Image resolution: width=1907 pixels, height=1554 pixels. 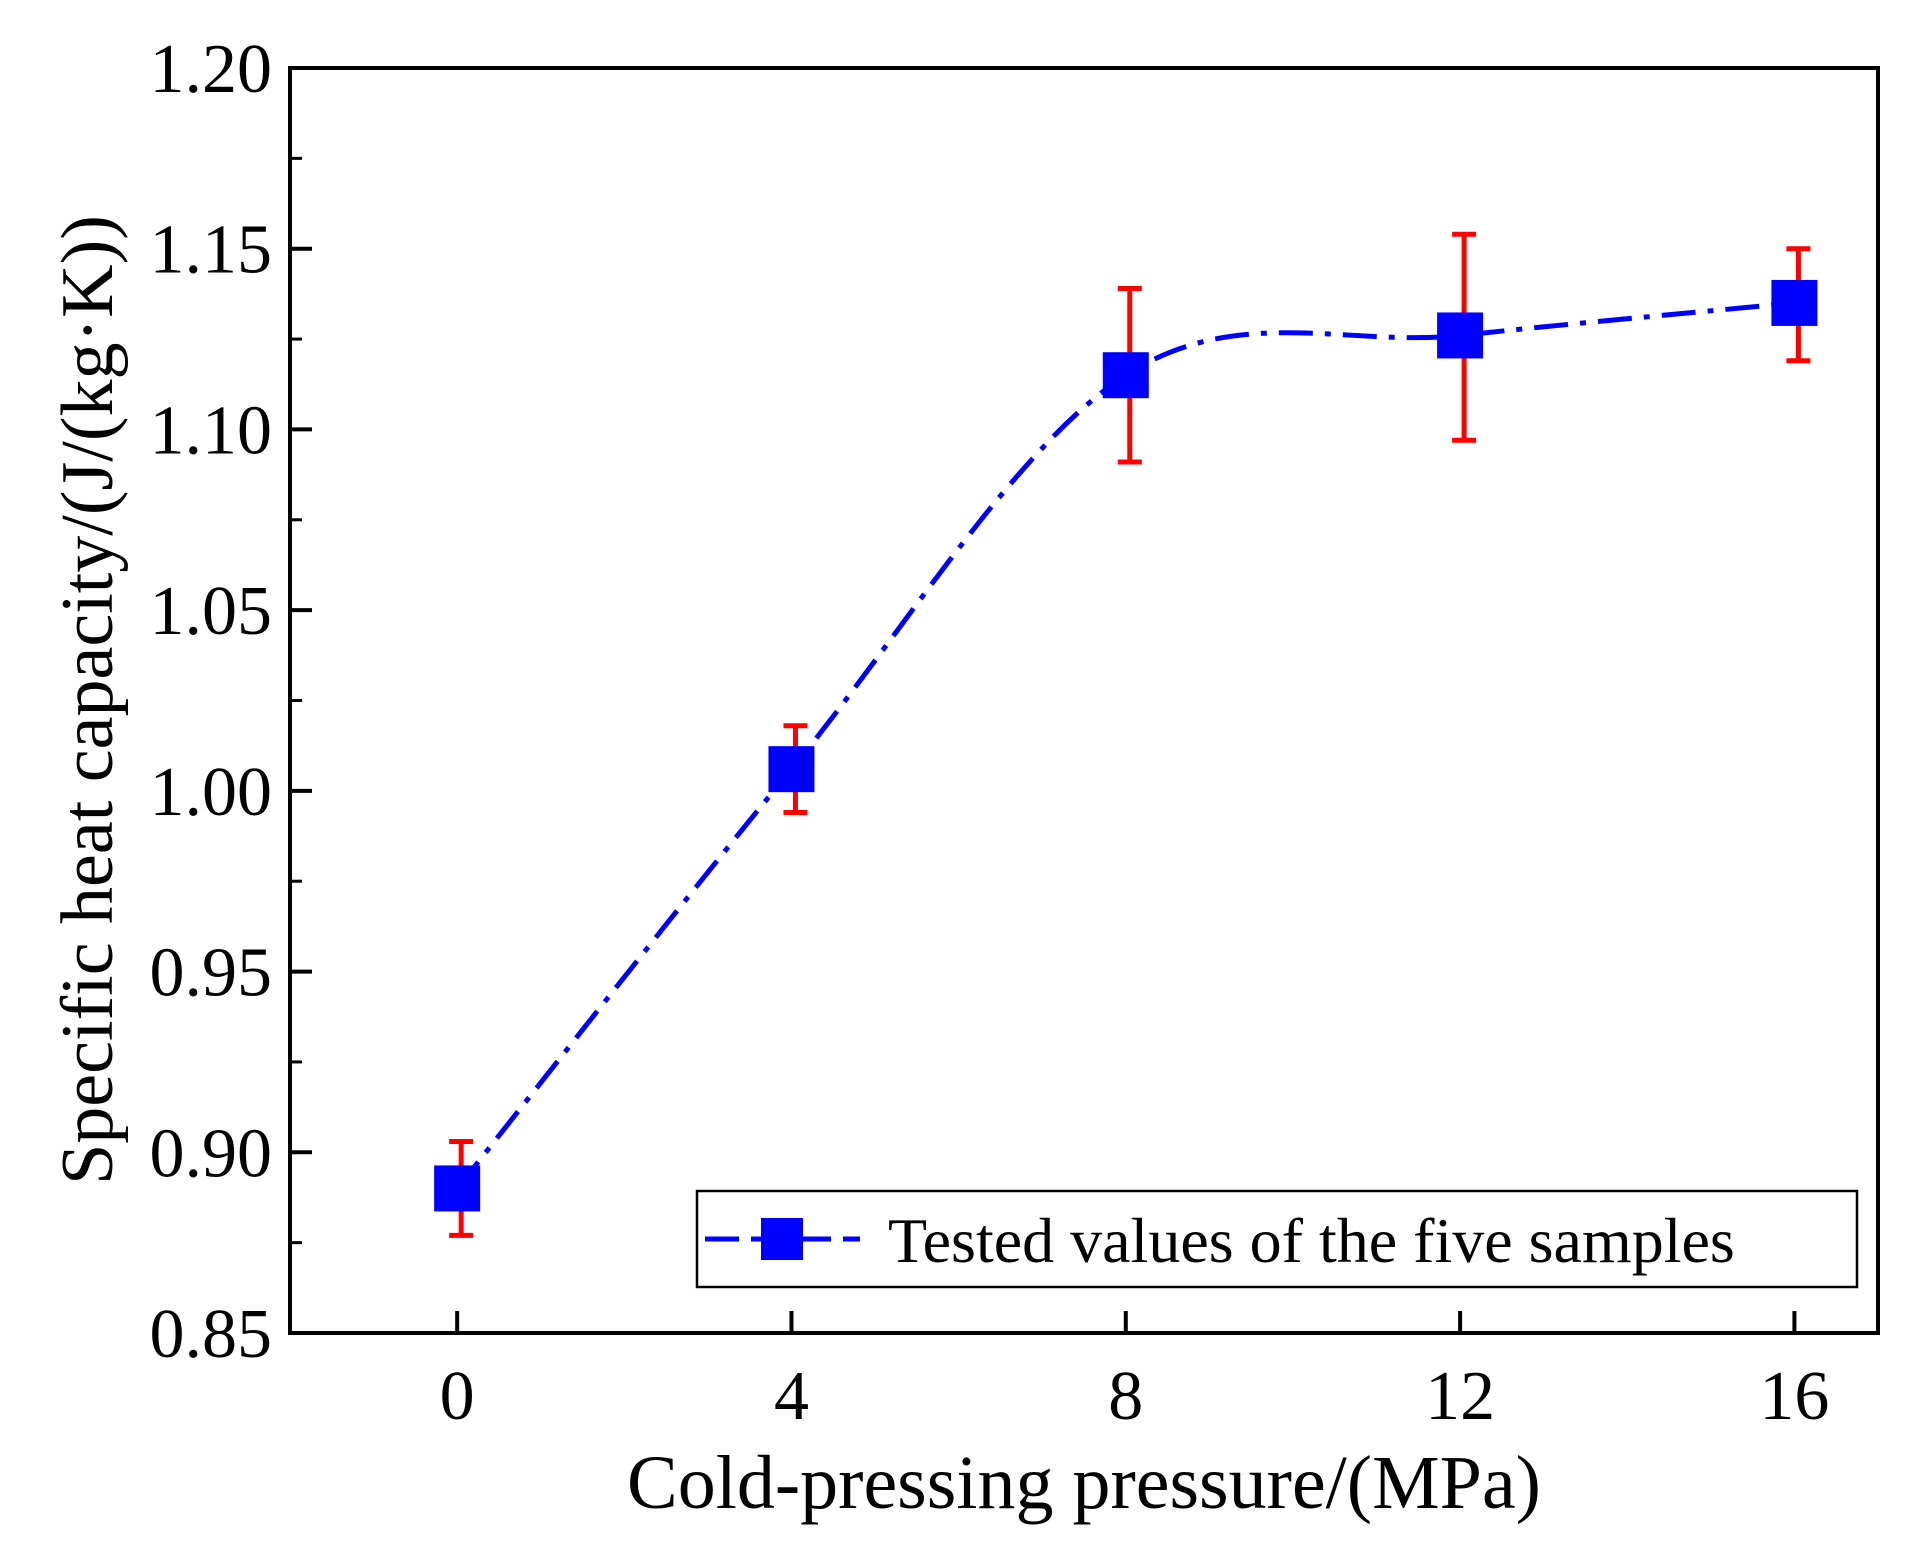 What do you see at coordinates (211, 69) in the screenshot?
I see `y-tick-label: 1.20` at bounding box center [211, 69].